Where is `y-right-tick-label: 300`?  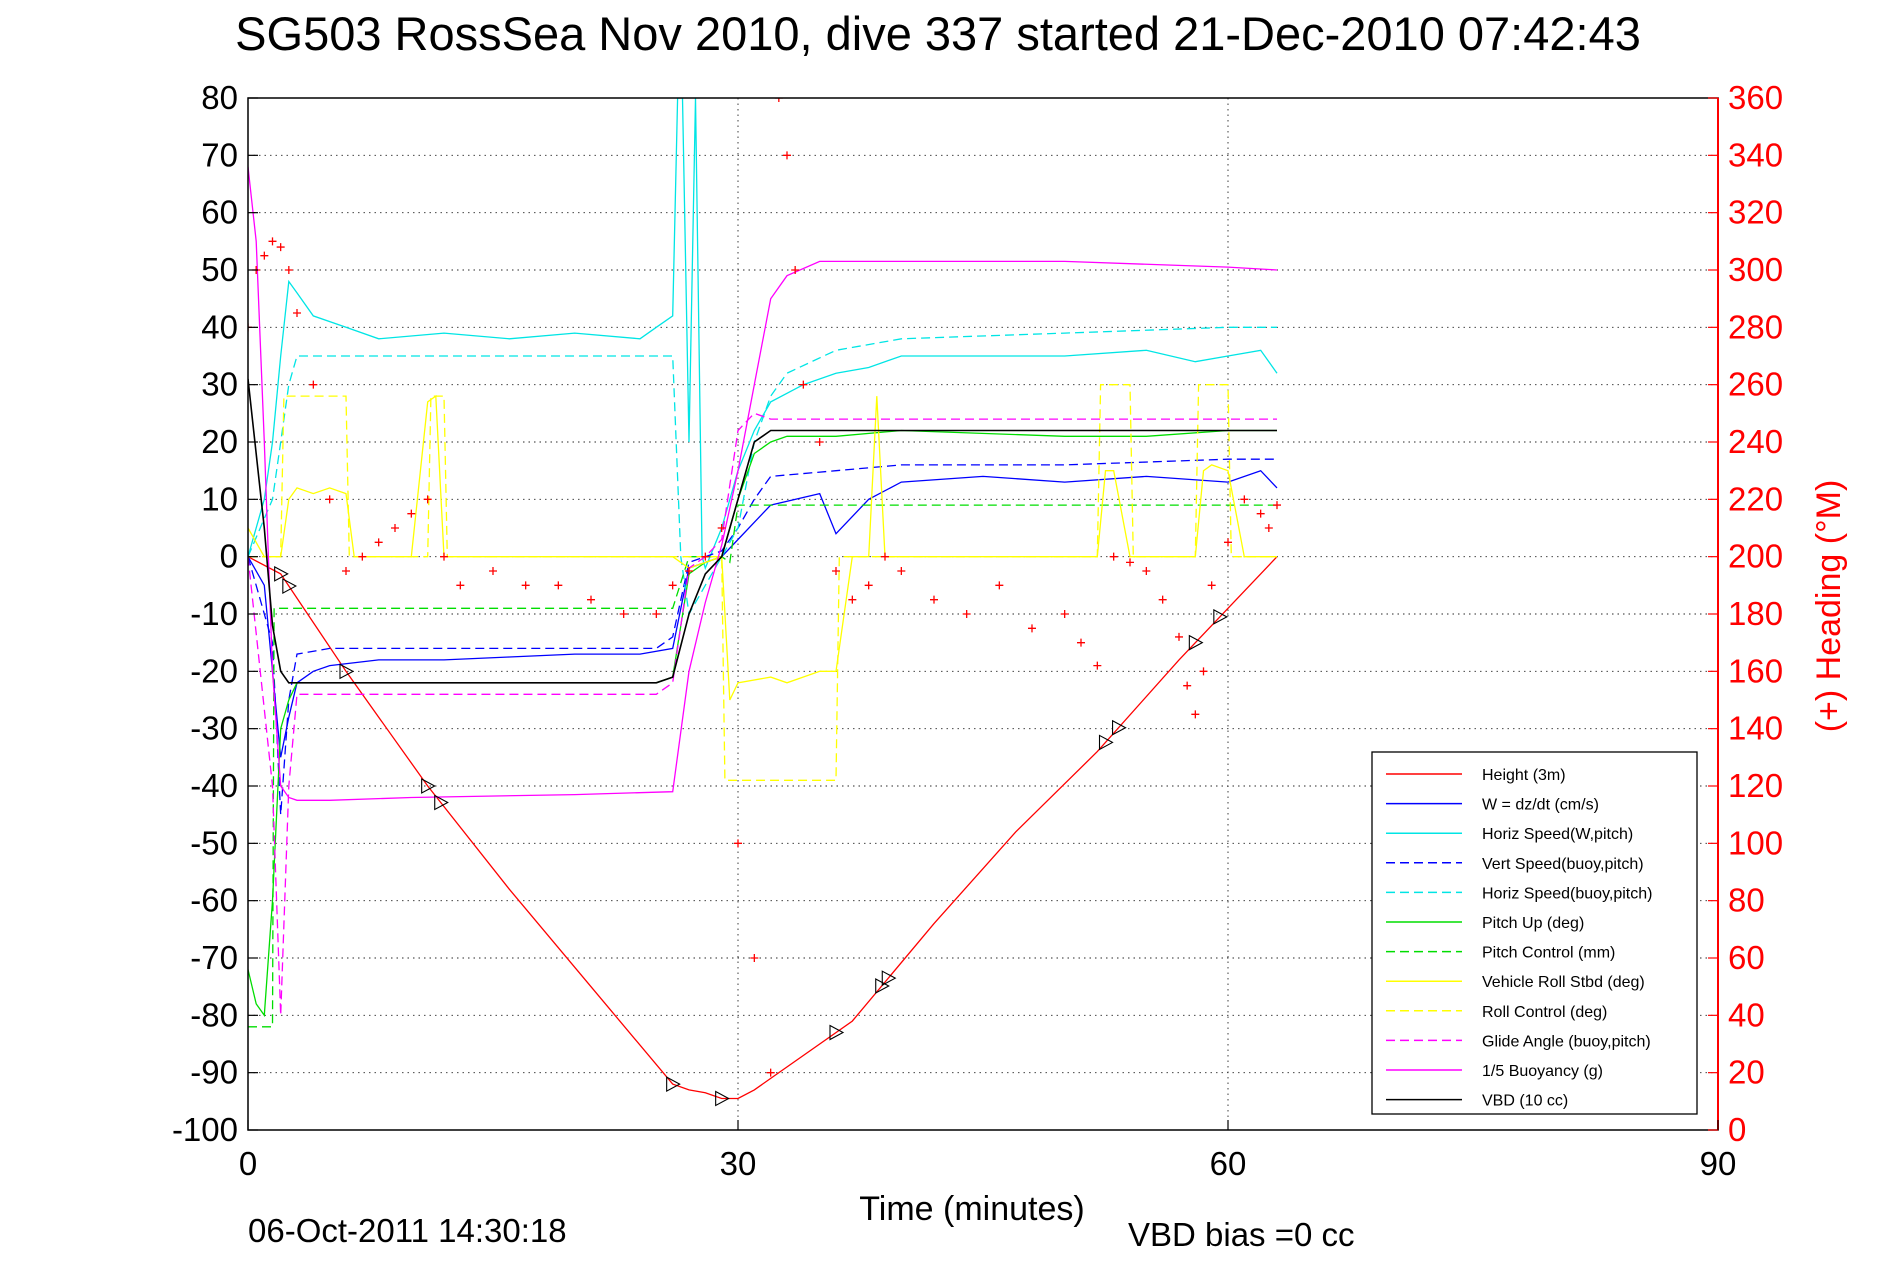
y-right-tick-label: 300 is located at coordinates (1755, 269).